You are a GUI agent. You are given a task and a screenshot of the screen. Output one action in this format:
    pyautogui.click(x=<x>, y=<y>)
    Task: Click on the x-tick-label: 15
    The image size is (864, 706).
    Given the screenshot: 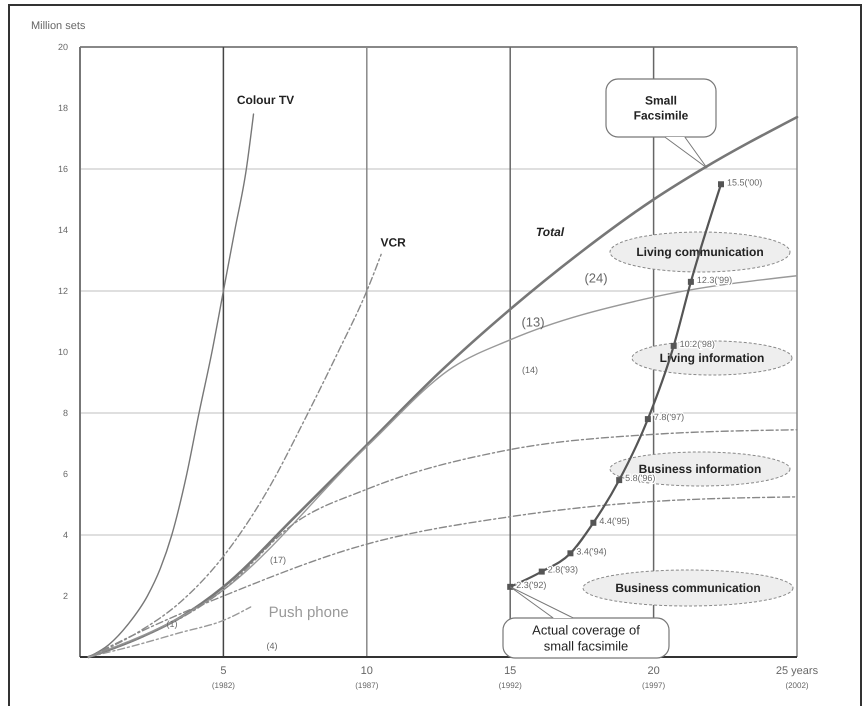 What is the action you would take?
    pyautogui.click(x=510, y=671)
    